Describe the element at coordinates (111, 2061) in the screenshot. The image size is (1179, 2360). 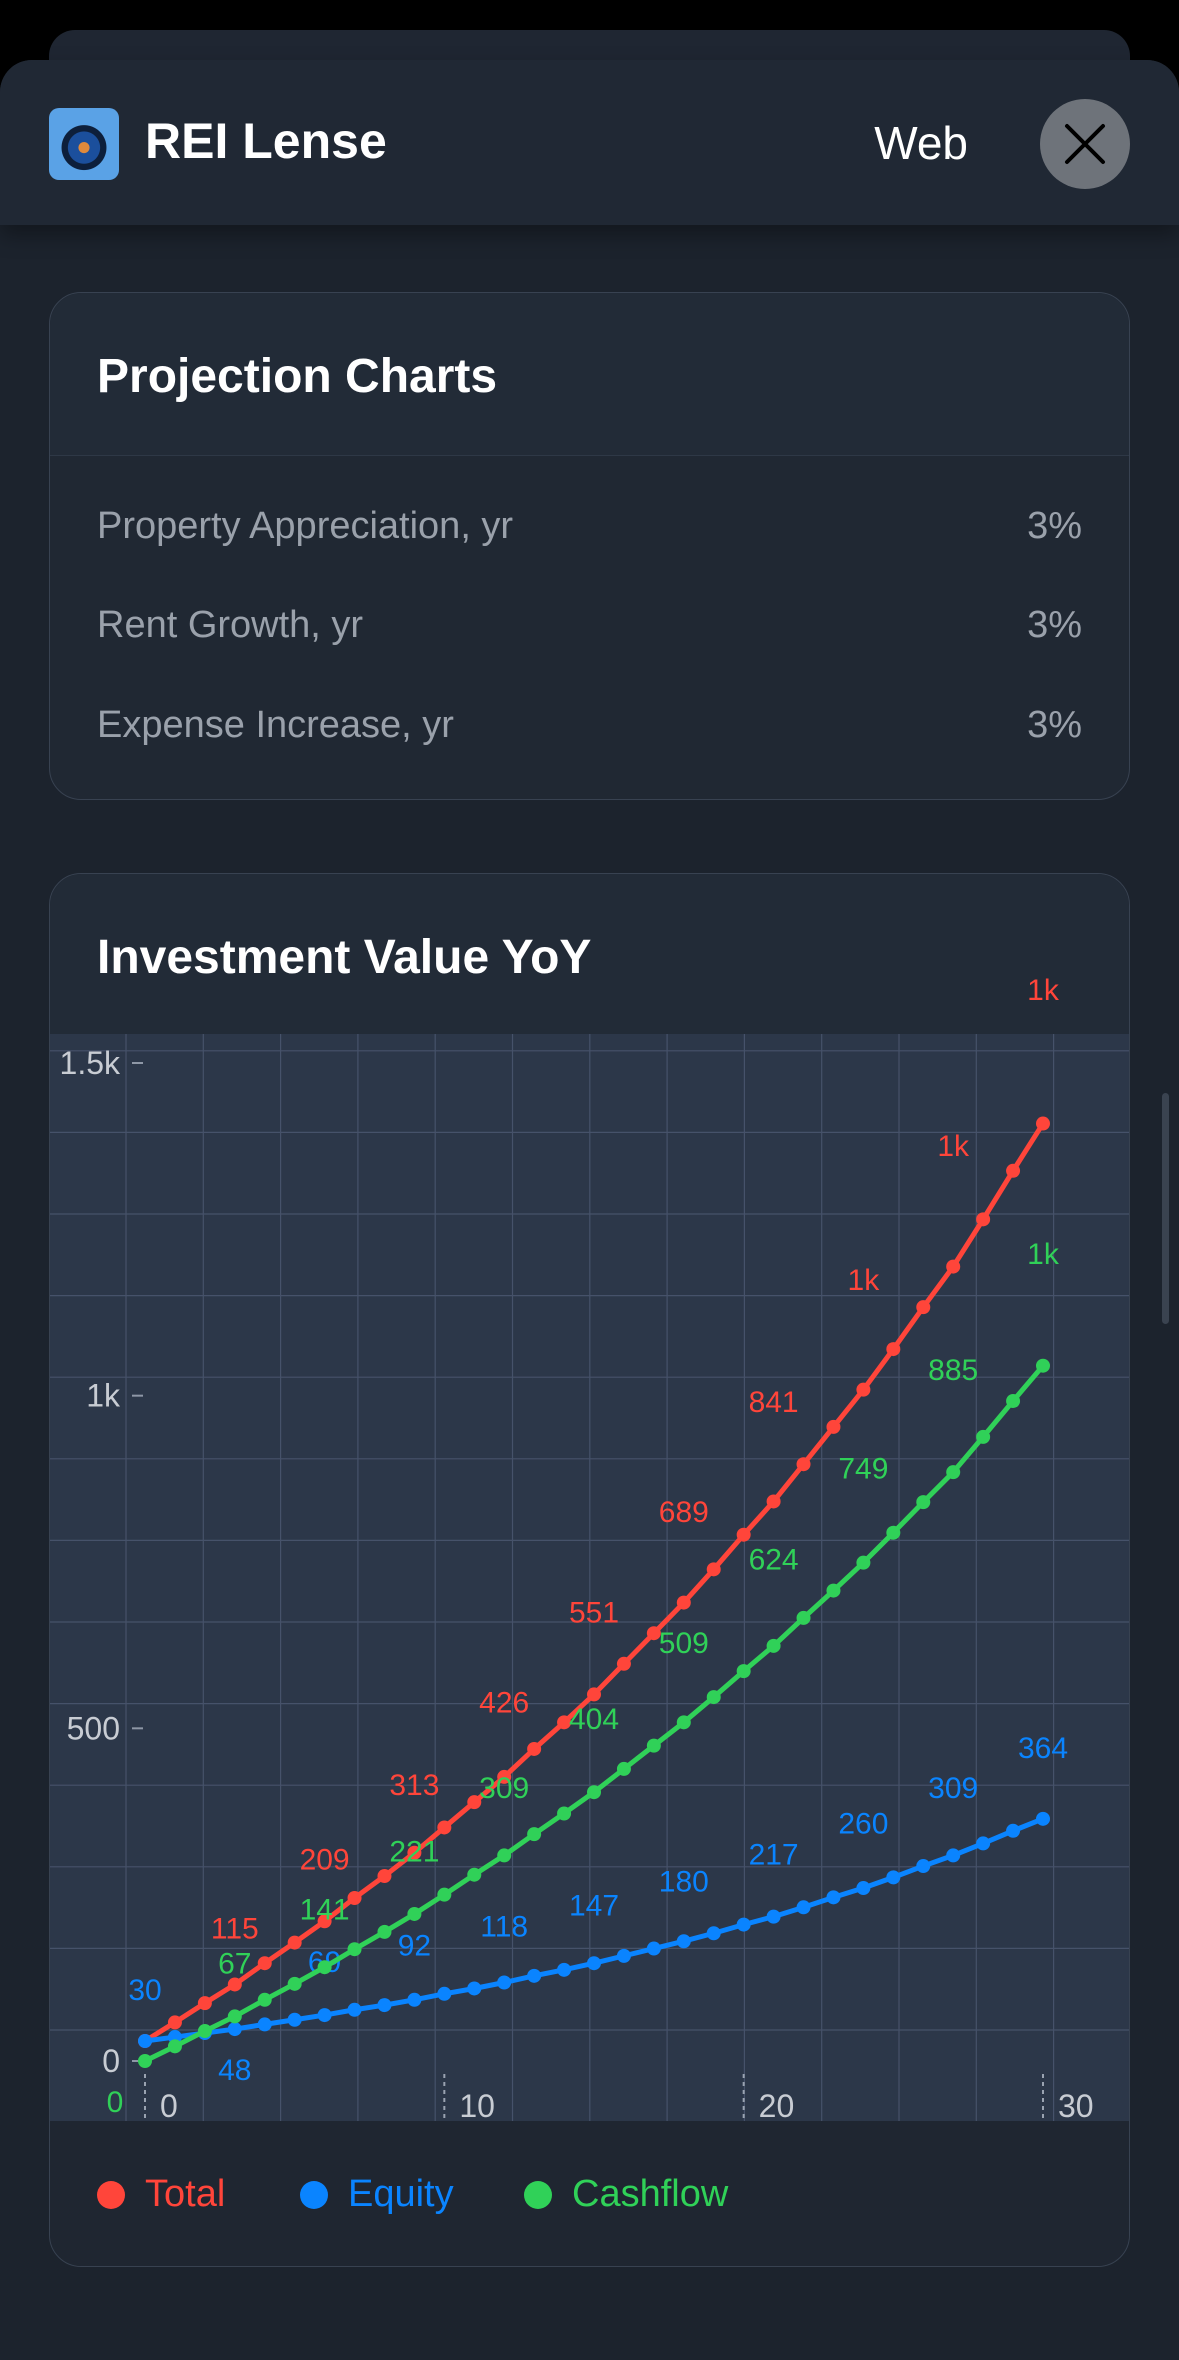
I see `y-tick-label: 0` at that location.